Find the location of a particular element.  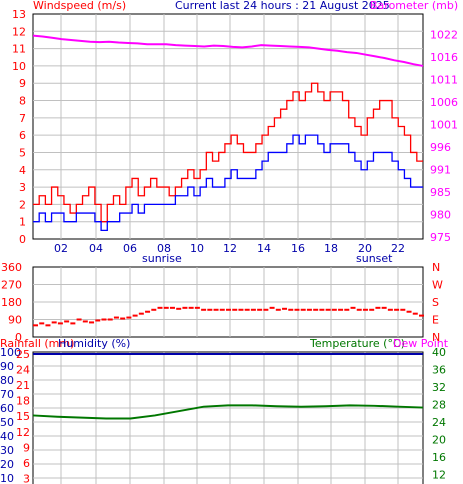

compass-tick: S is located at coordinates (435, 302).